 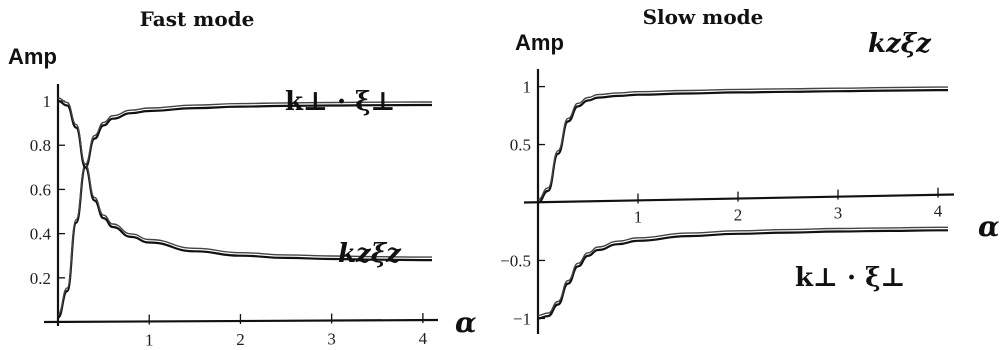 What do you see at coordinates (240, 339) in the screenshot?
I see `fast-mode-x-tick-label: 2` at bounding box center [240, 339].